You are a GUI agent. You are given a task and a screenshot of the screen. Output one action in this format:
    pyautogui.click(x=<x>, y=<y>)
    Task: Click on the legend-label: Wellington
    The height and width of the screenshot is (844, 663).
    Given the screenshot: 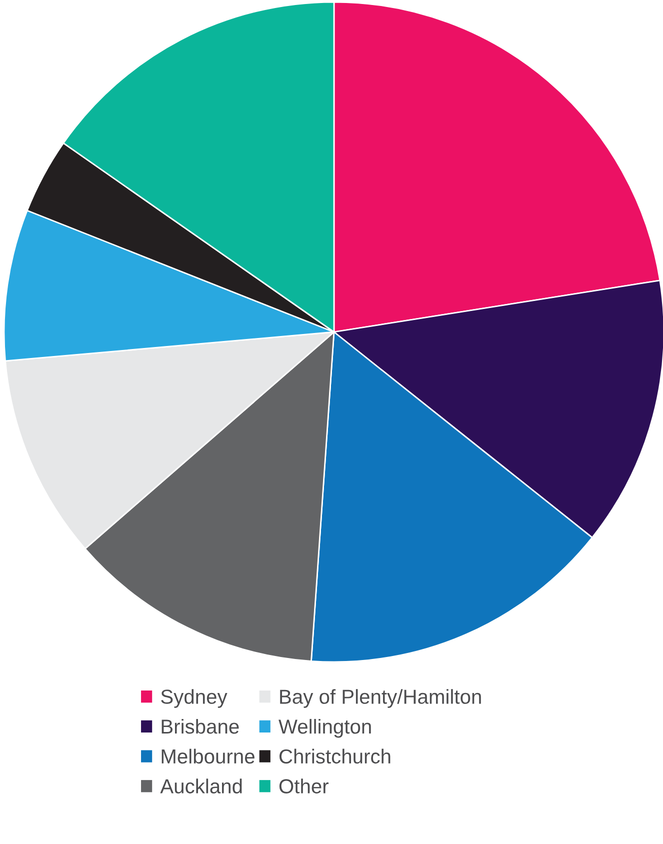 What is the action you would take?
    pyautogui.click(x=324, y=728)
    